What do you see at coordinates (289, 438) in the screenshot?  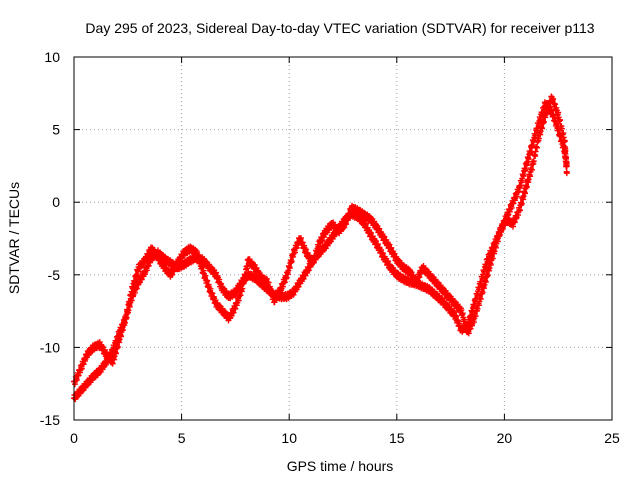 I see `x-tick-label: 10` at bounding box center [289, 438].